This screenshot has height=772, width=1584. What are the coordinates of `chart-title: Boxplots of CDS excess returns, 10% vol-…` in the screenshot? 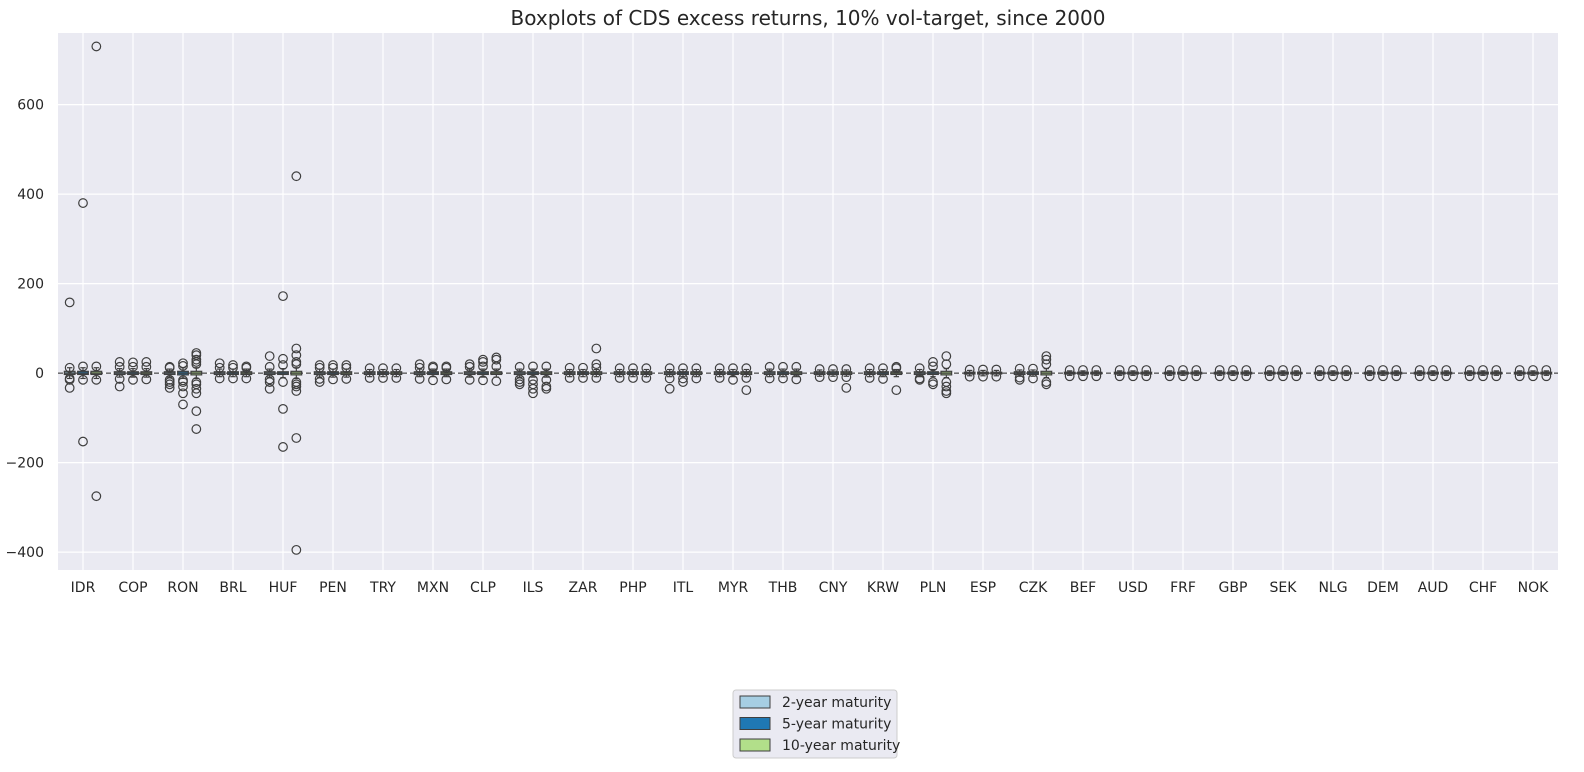 It's located at (808, 18).